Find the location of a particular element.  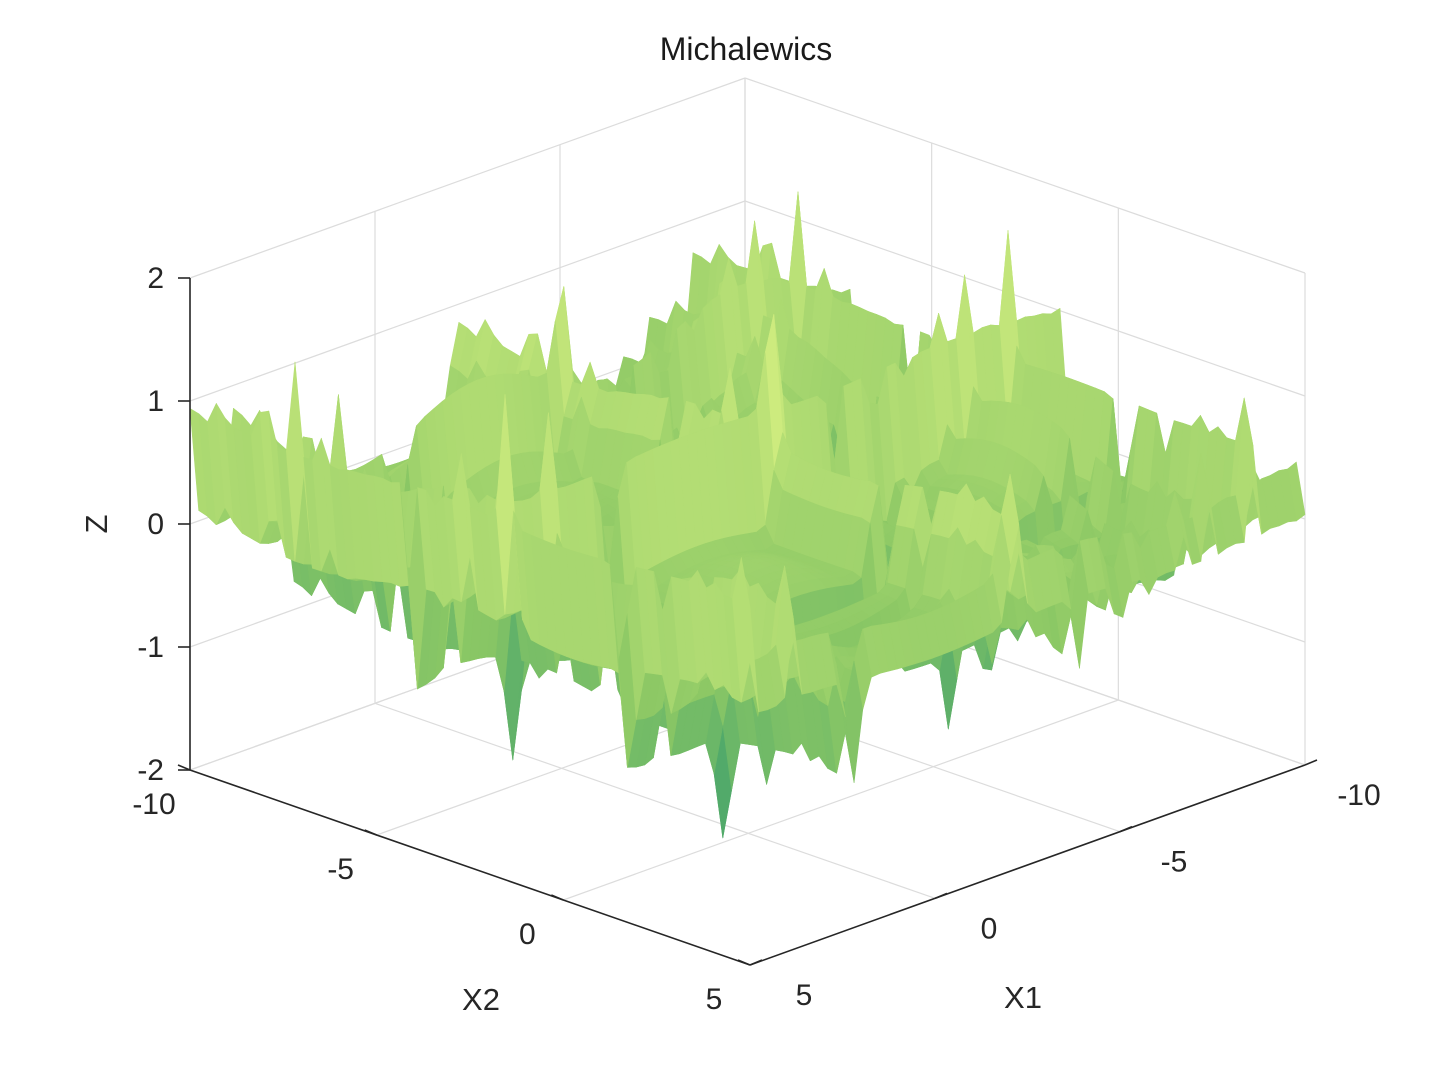

z-tick-label: 0 is located at coordinates (155, 524).